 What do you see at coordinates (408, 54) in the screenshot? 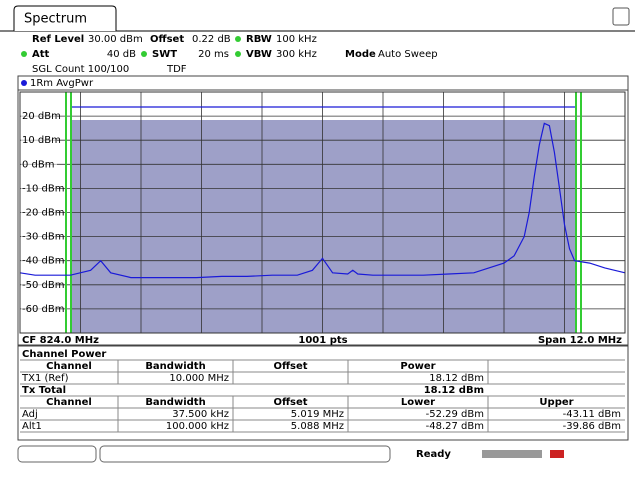
I see `label: Auto Sweep` at bounding box center [408, 54].